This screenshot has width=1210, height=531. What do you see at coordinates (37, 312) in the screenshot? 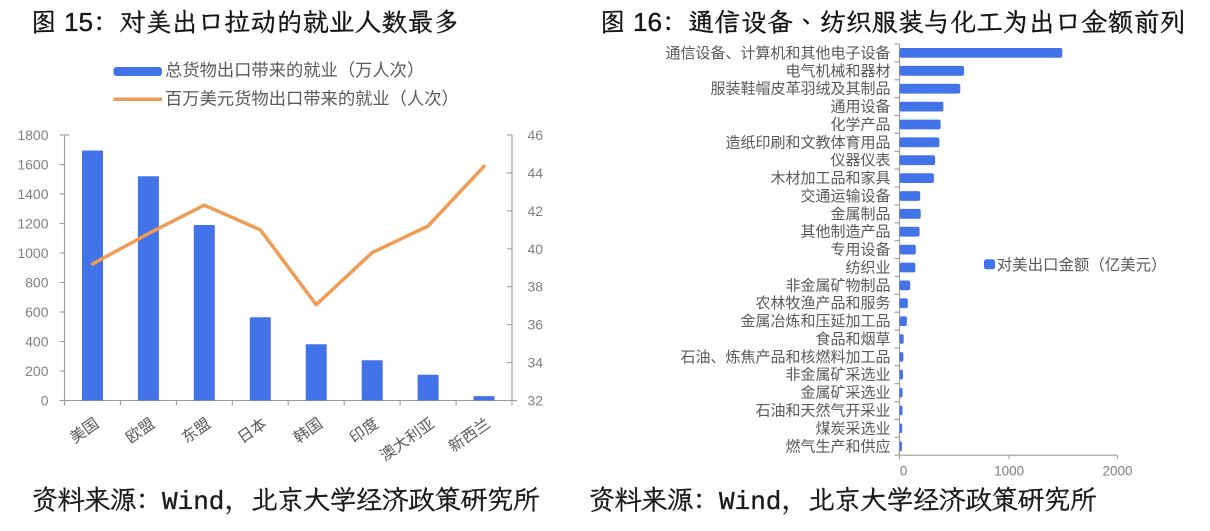
I see `svg-text: 600` at bounding box center [37, 312].